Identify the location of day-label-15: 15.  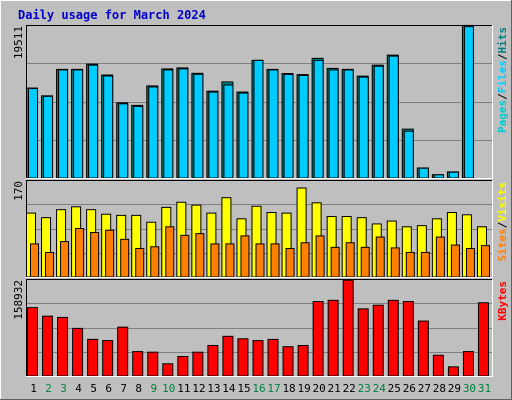
(243, 388).